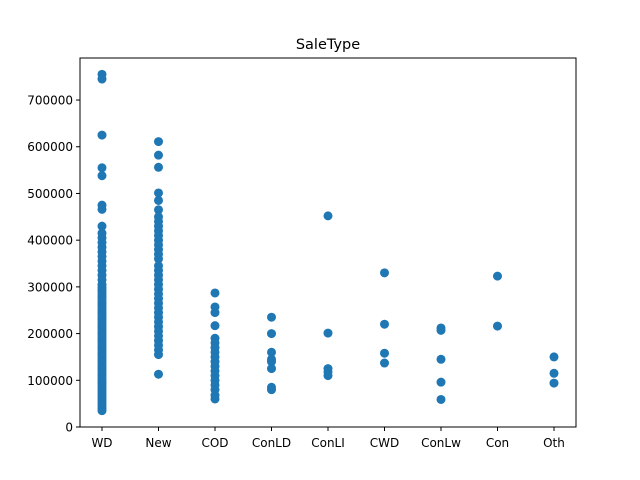 The width and height of the screenshot is (640, 480). I want to click on x-tick-label: ConLD, so click(271, 443).